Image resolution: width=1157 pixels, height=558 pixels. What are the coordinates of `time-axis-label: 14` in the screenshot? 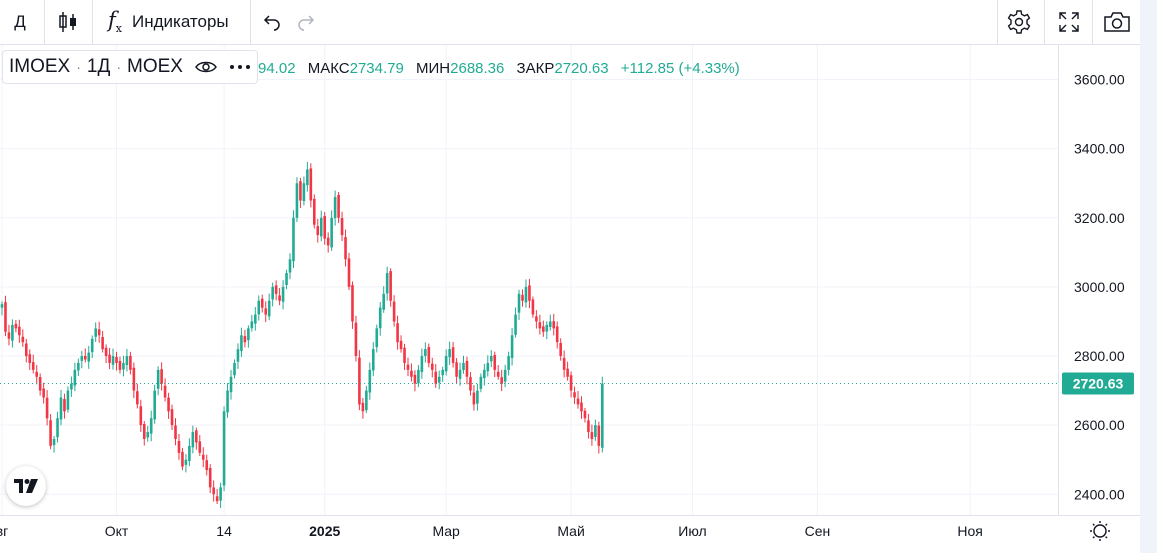 It's located at (224, 531).